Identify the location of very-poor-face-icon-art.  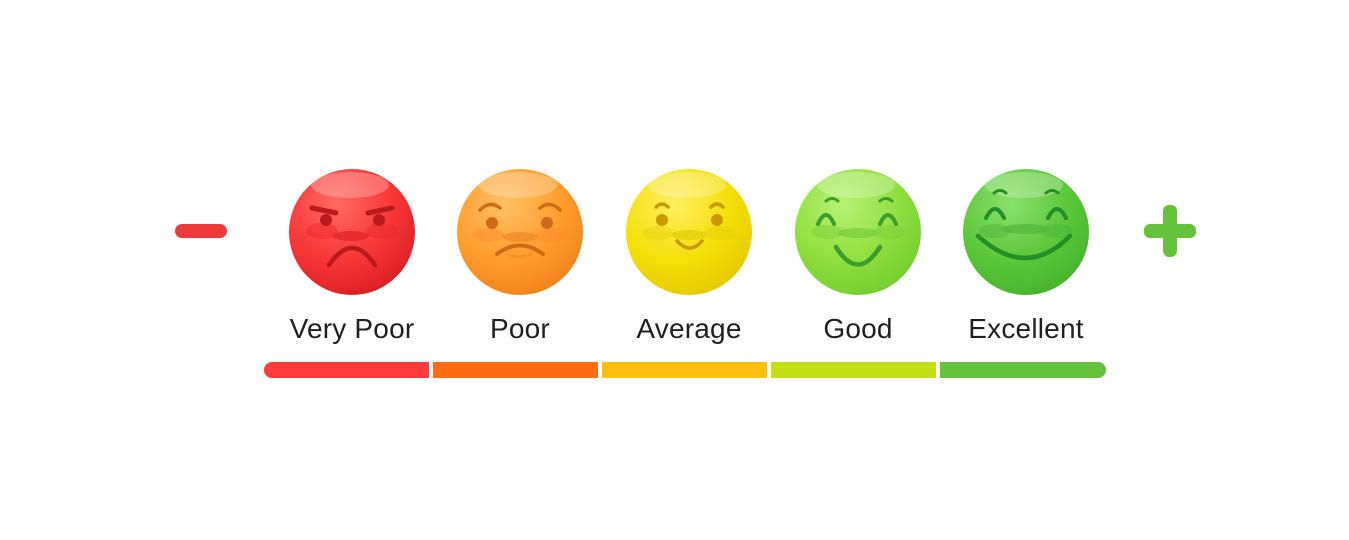
(352, 232).